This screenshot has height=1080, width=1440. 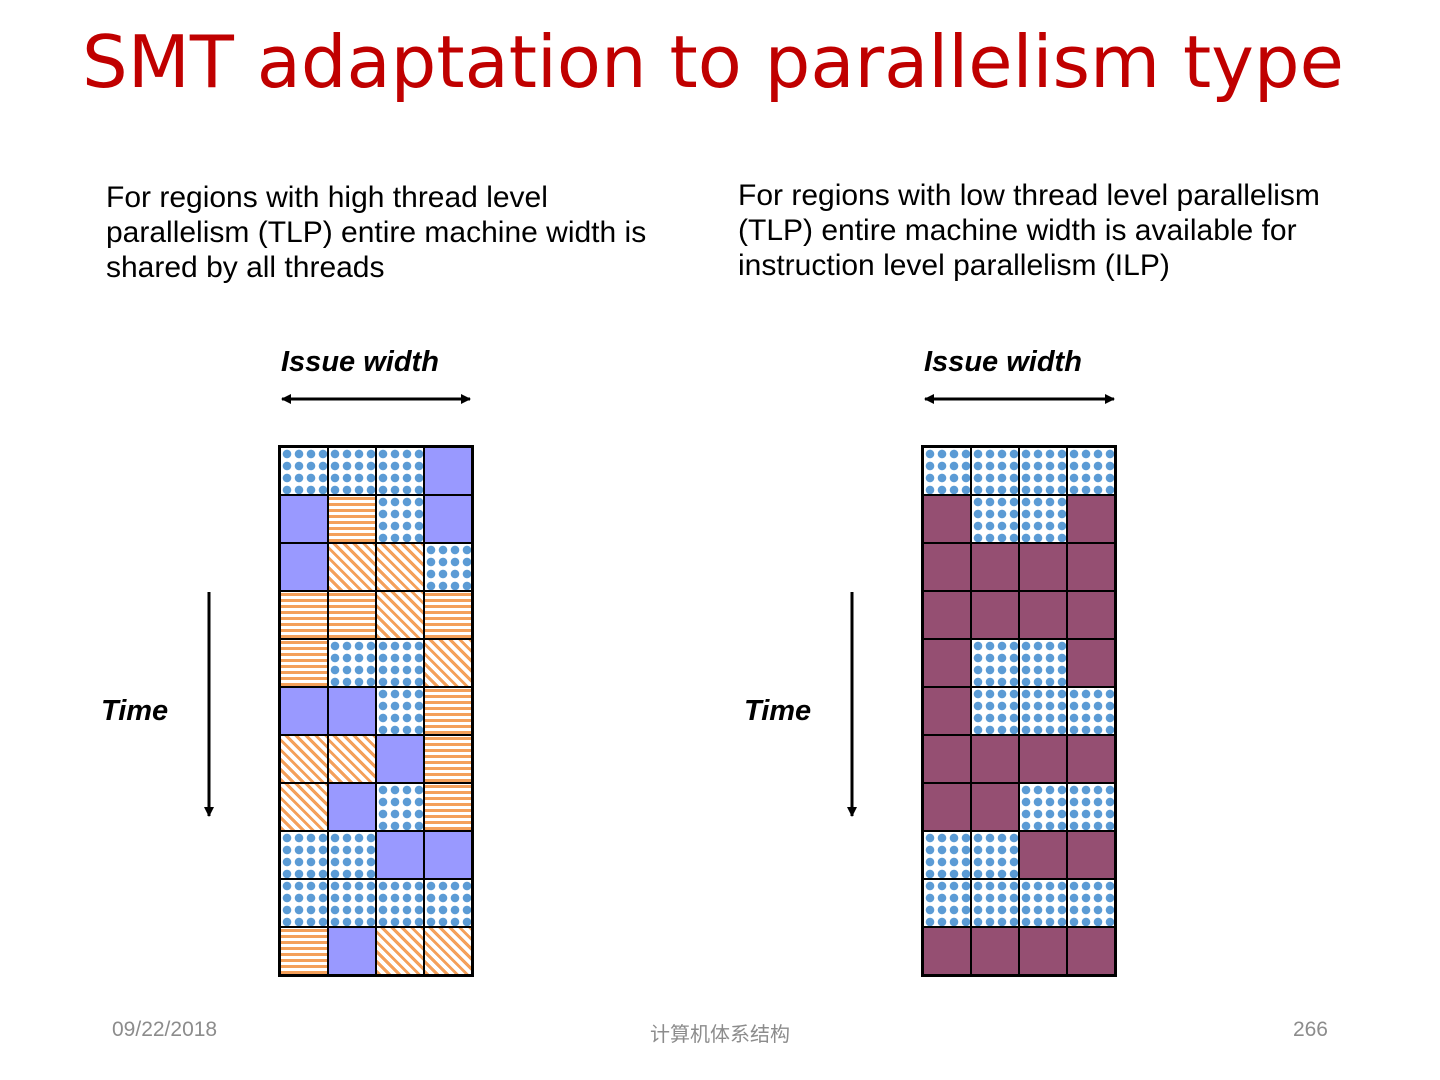 I want to click on left-slot-r11-c3-dstripe, so click(x=400, y=951).